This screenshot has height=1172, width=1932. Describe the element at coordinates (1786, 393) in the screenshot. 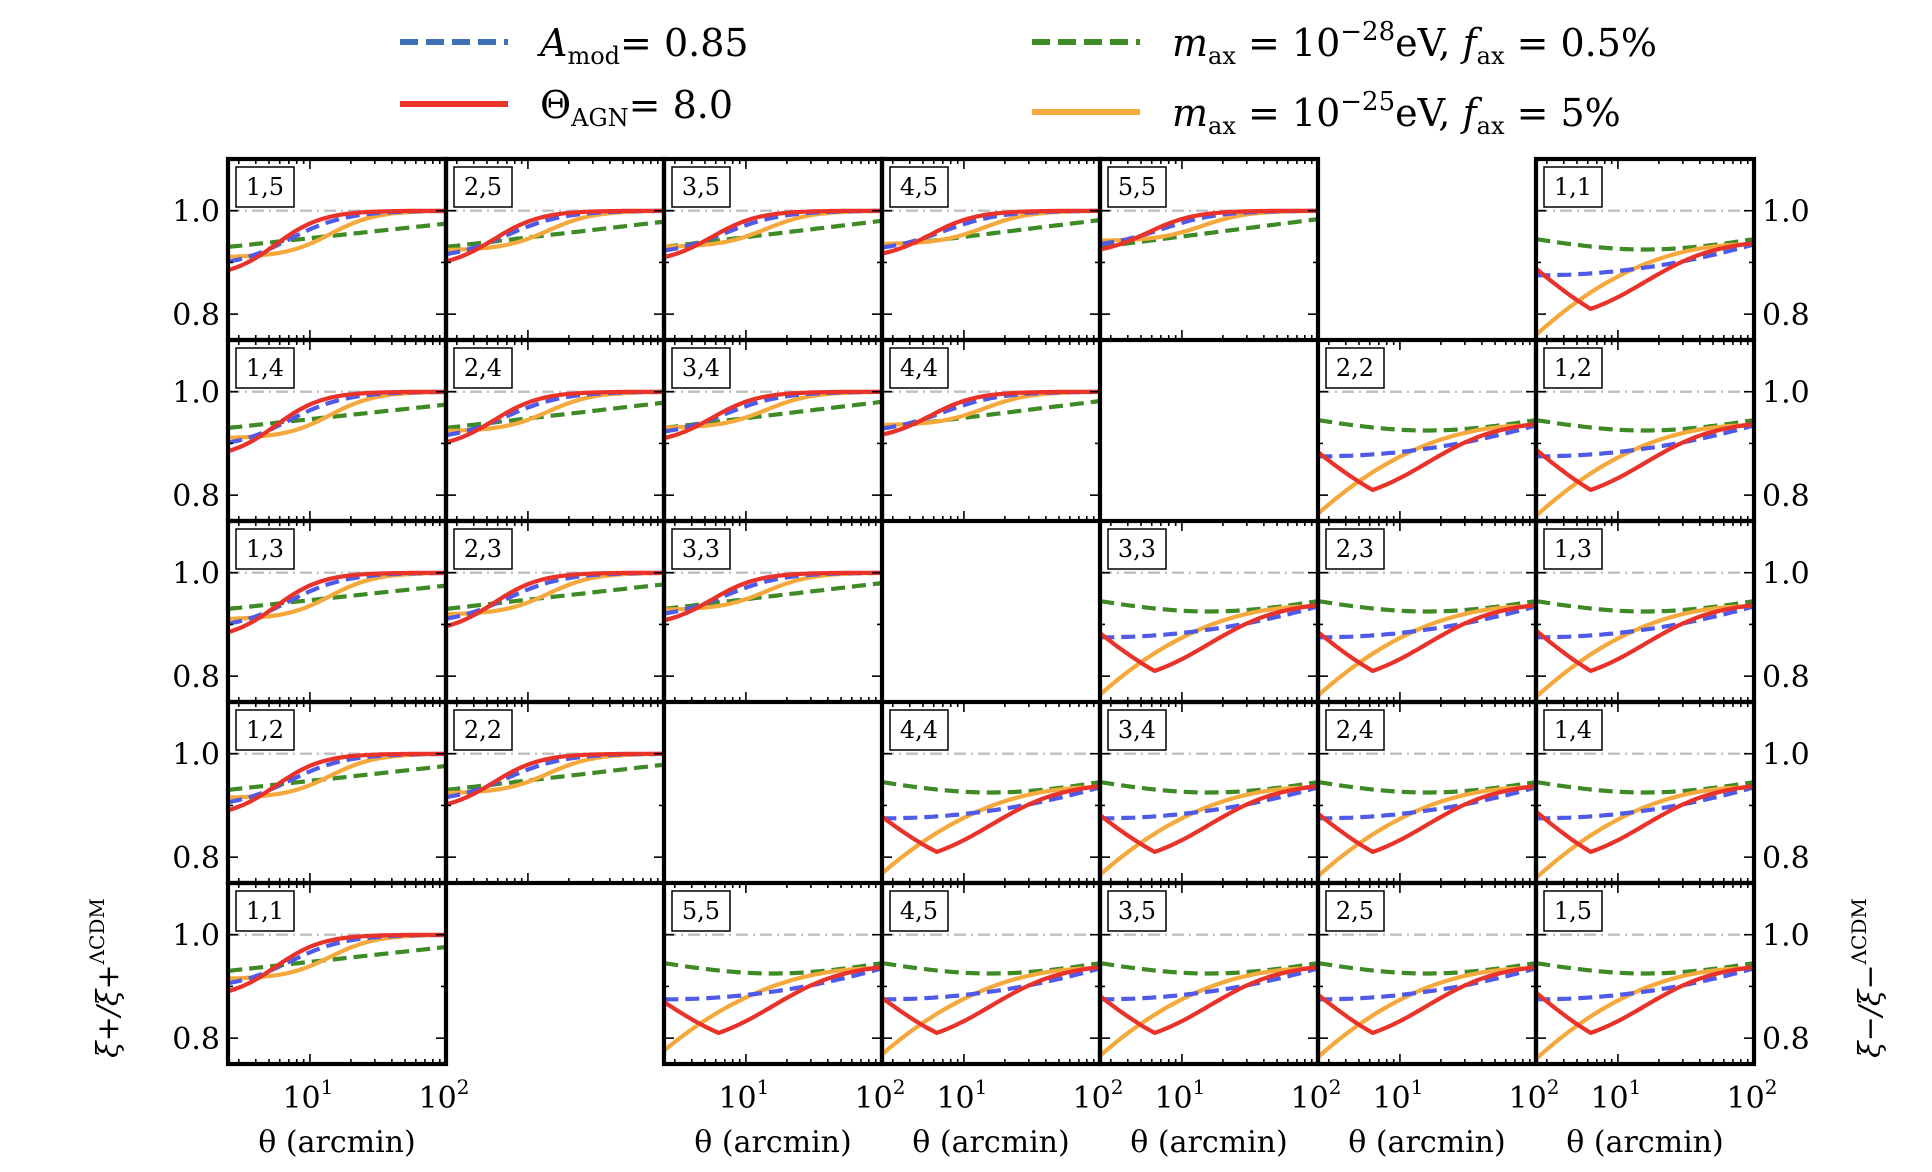

I see `y-tick-label-right: 1.0` at that location.